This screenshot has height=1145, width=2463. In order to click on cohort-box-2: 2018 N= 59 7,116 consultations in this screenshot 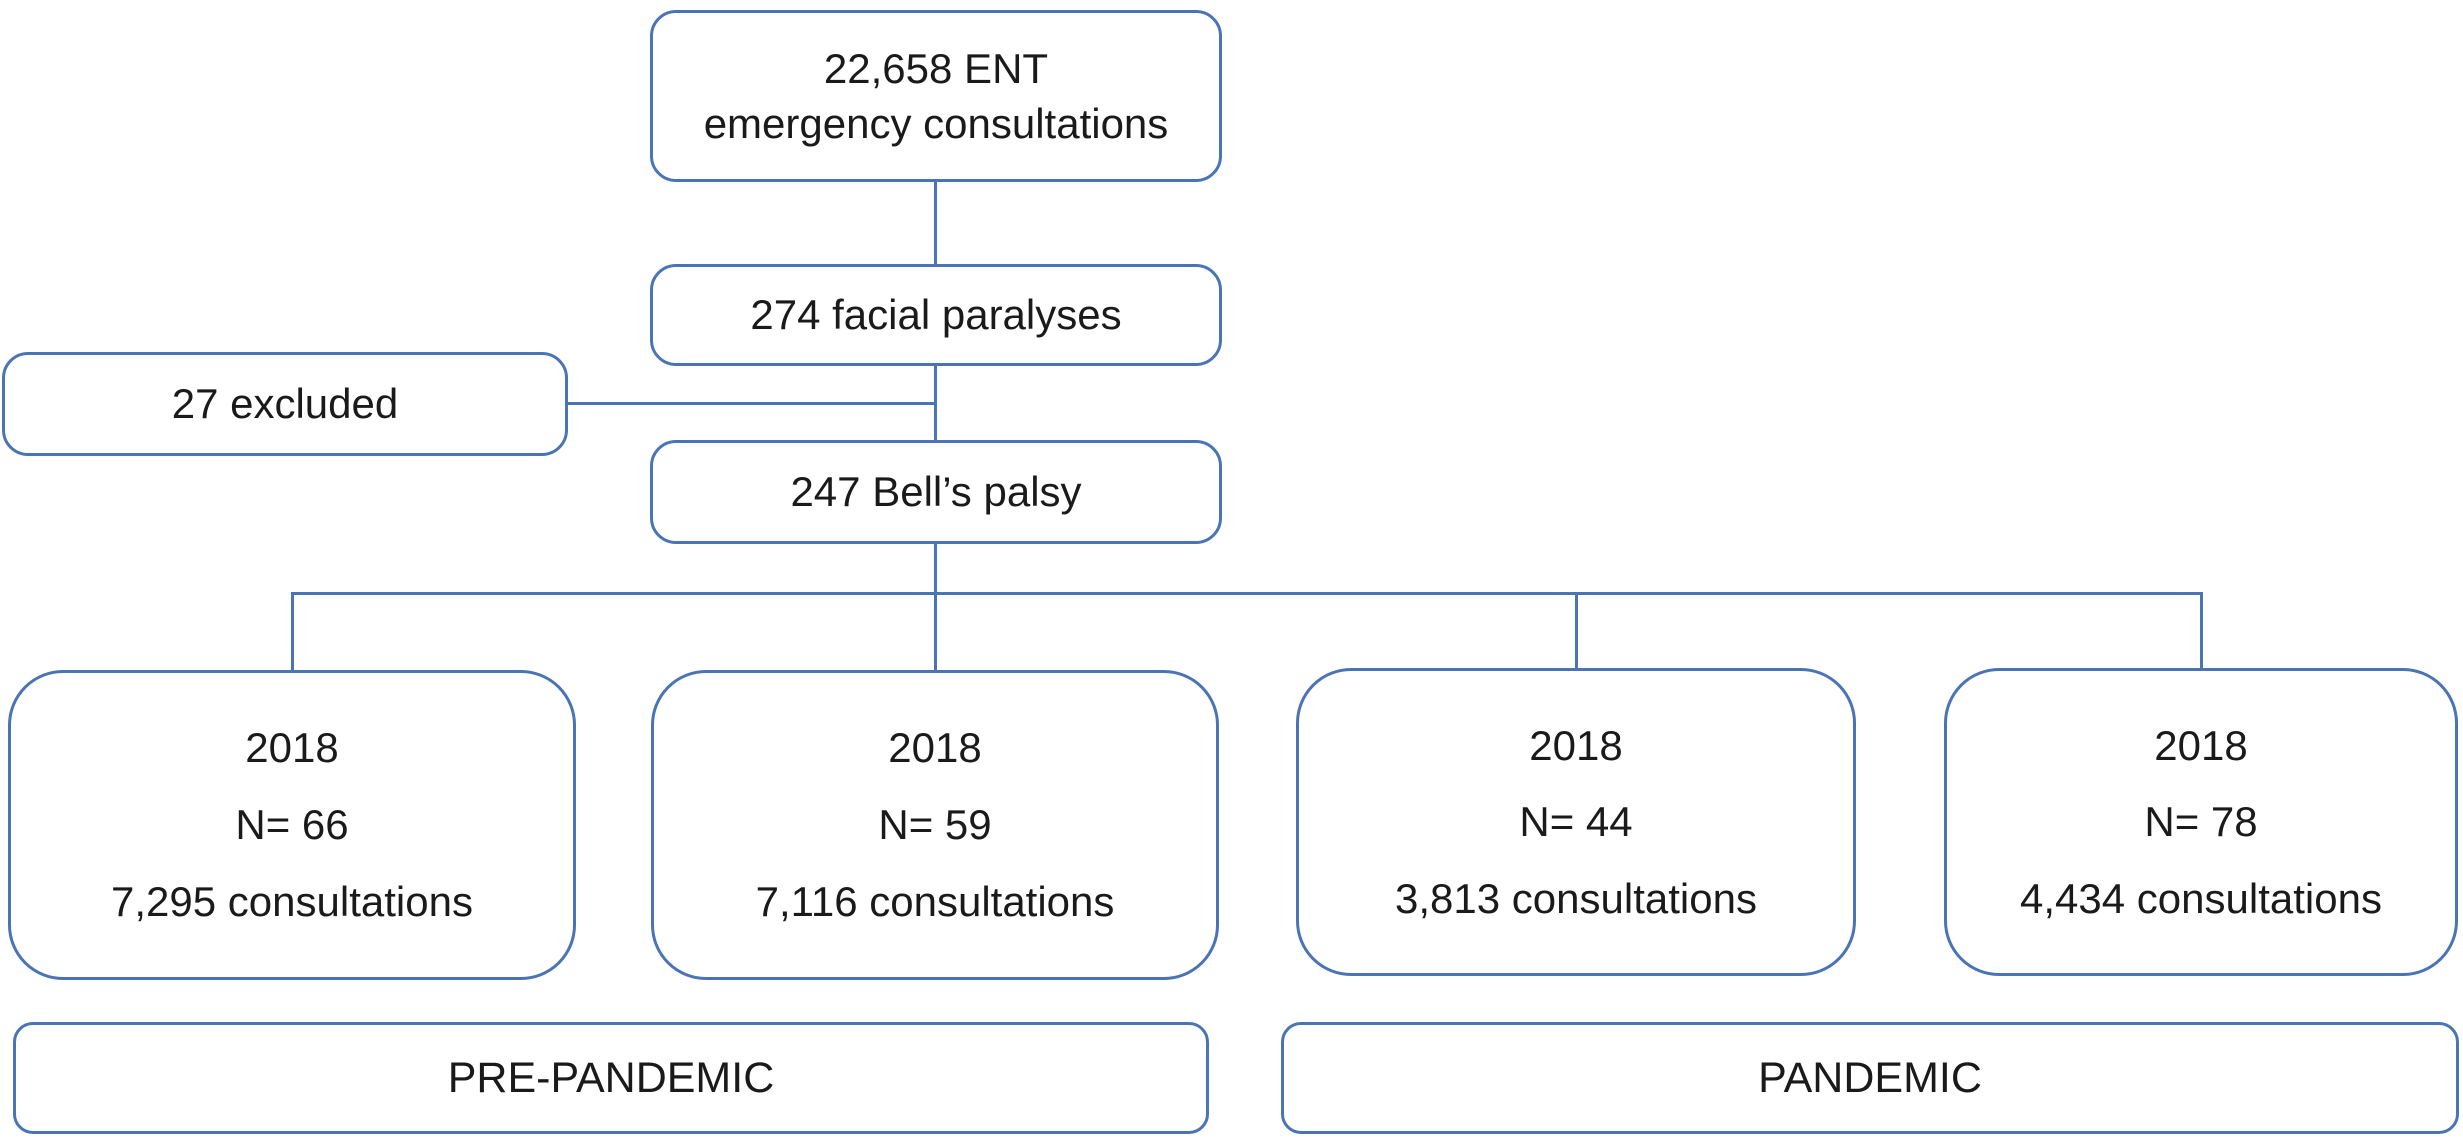, I will do `click(935, 825)`.